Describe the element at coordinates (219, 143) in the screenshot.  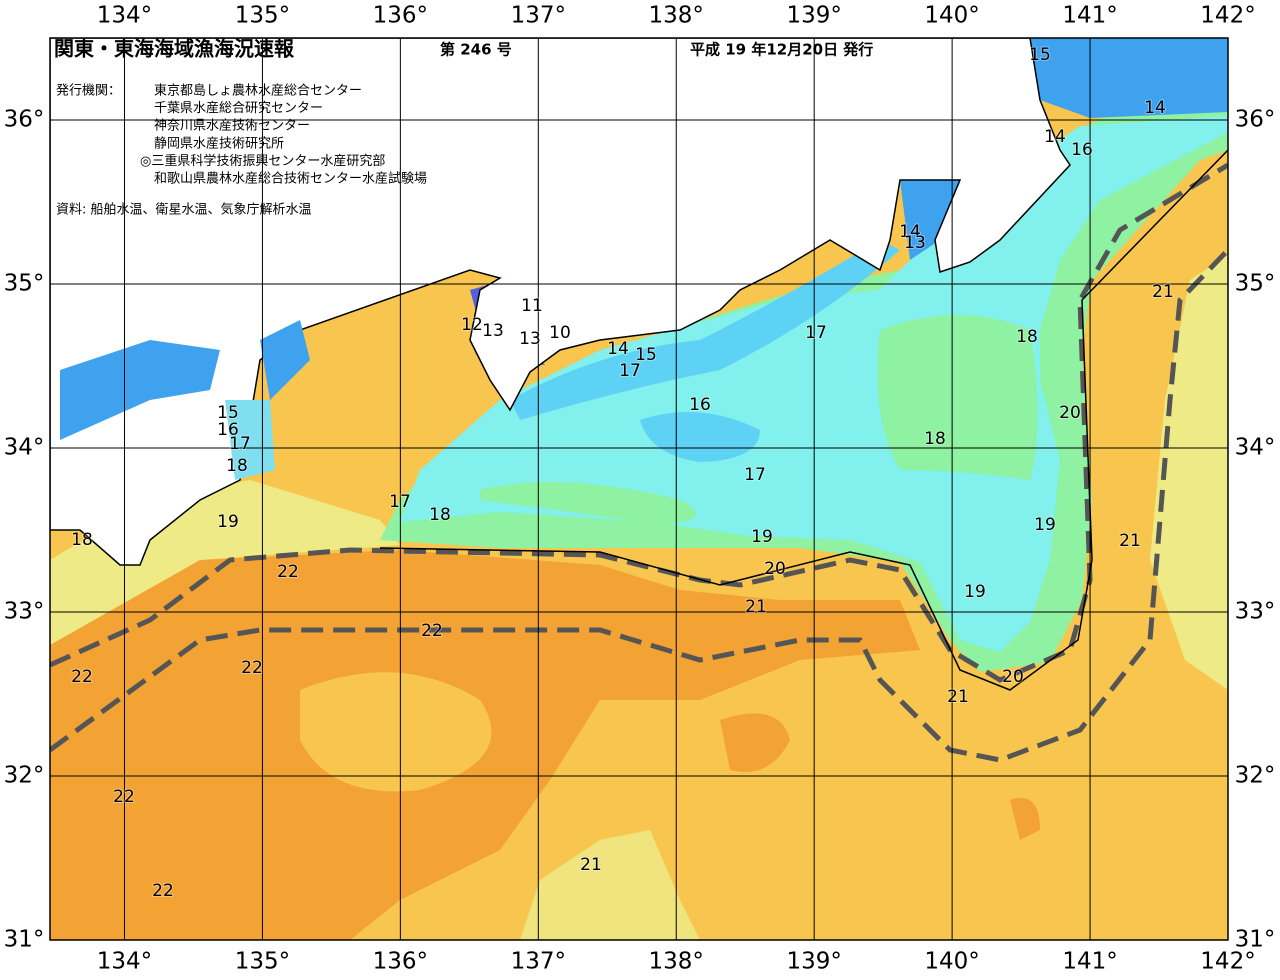
I see `issuer: 静岡県水産技術研究所` at that location.